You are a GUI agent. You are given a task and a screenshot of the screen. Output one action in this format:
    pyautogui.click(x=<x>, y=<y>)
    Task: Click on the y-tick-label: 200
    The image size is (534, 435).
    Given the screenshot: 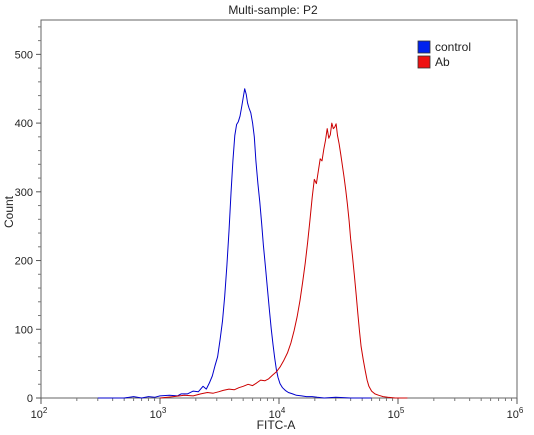 What is the action you would take?
    pyautogui.click(x=24, y=262)
    